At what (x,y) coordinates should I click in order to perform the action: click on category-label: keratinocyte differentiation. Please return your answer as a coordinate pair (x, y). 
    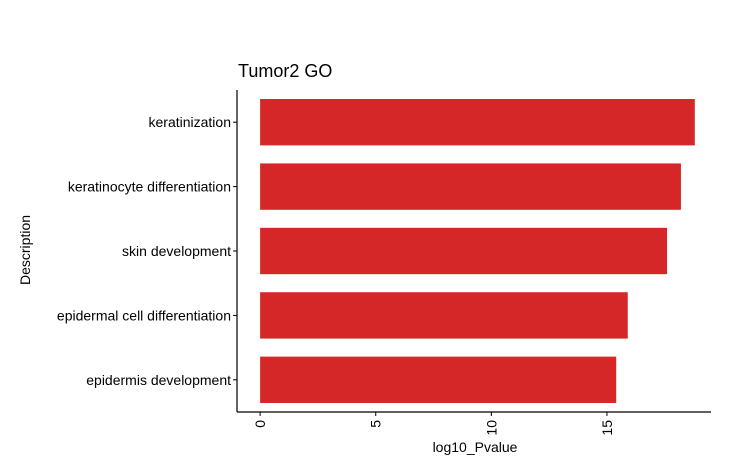
    Looking at the image, I should click on (149, 187).